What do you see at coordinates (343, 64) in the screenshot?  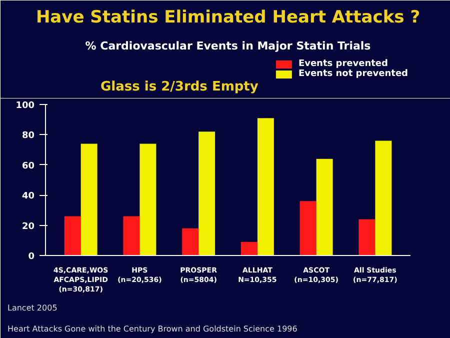 I see `legend-label: Events prevented` at bounding box center [343, 64].